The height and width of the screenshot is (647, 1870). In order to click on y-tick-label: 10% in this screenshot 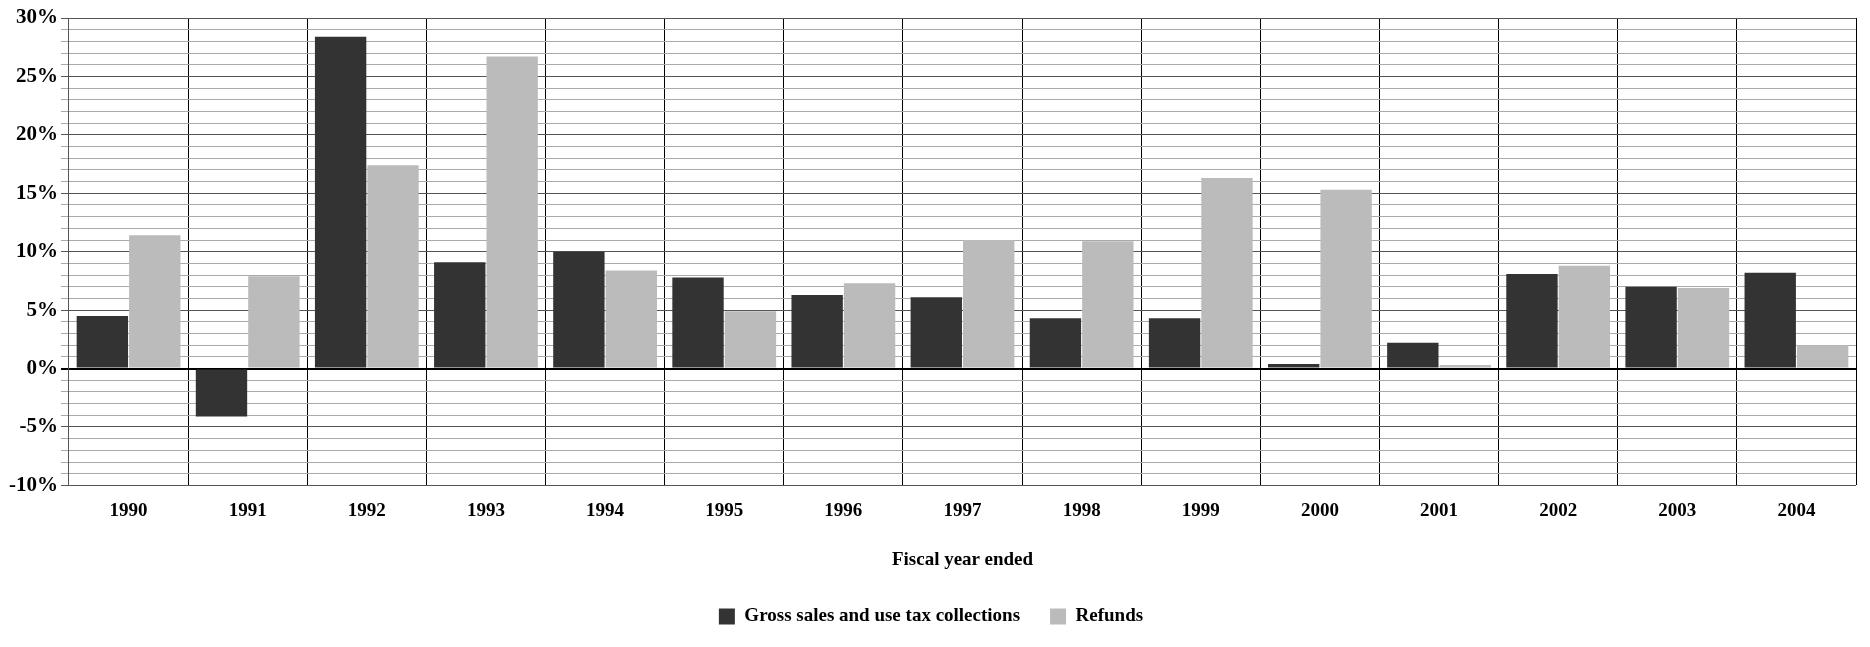, I will do `click(36, 250)`.